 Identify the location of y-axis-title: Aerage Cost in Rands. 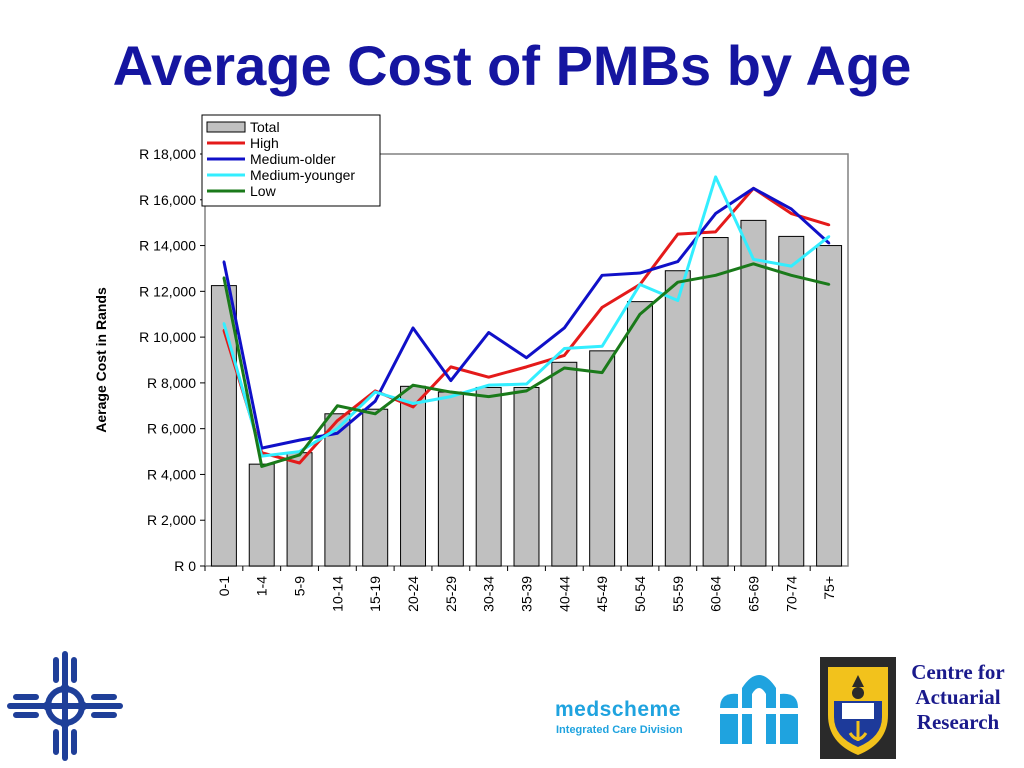
(101, 360).